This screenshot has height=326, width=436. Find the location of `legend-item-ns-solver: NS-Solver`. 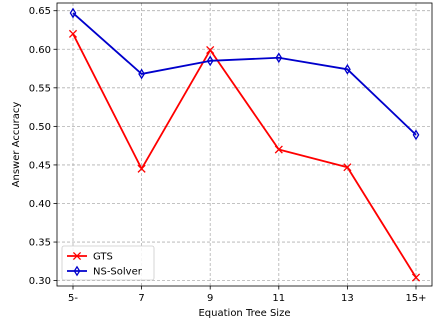

legend-item-ns-solver: NS-Solver is located at coordinates (105, 271).